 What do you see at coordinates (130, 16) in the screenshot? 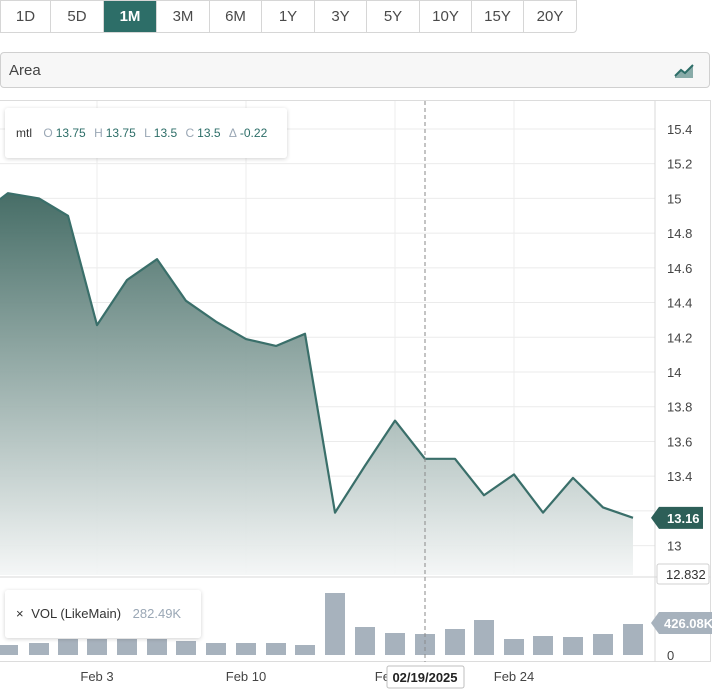
I see `tab-1m: 1M` at bounding box center [130, 16].